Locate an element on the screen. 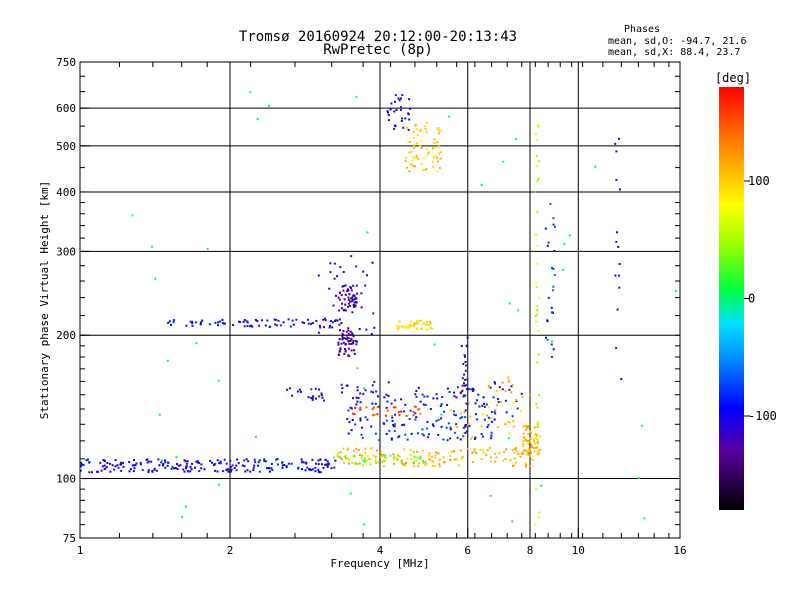 The height and width of the screenshot is (600, 800). colorbar is located at coordinates (731, 298).